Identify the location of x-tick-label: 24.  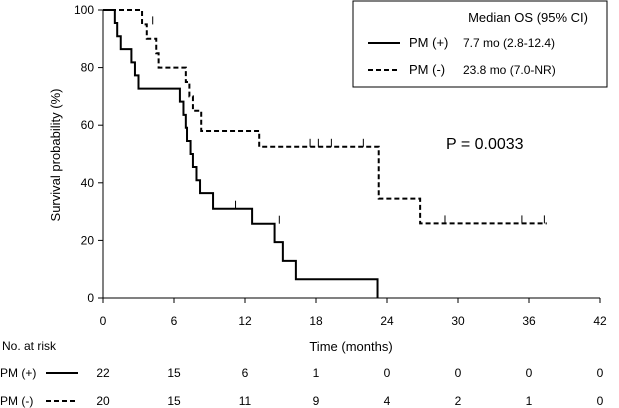
(387, 321).